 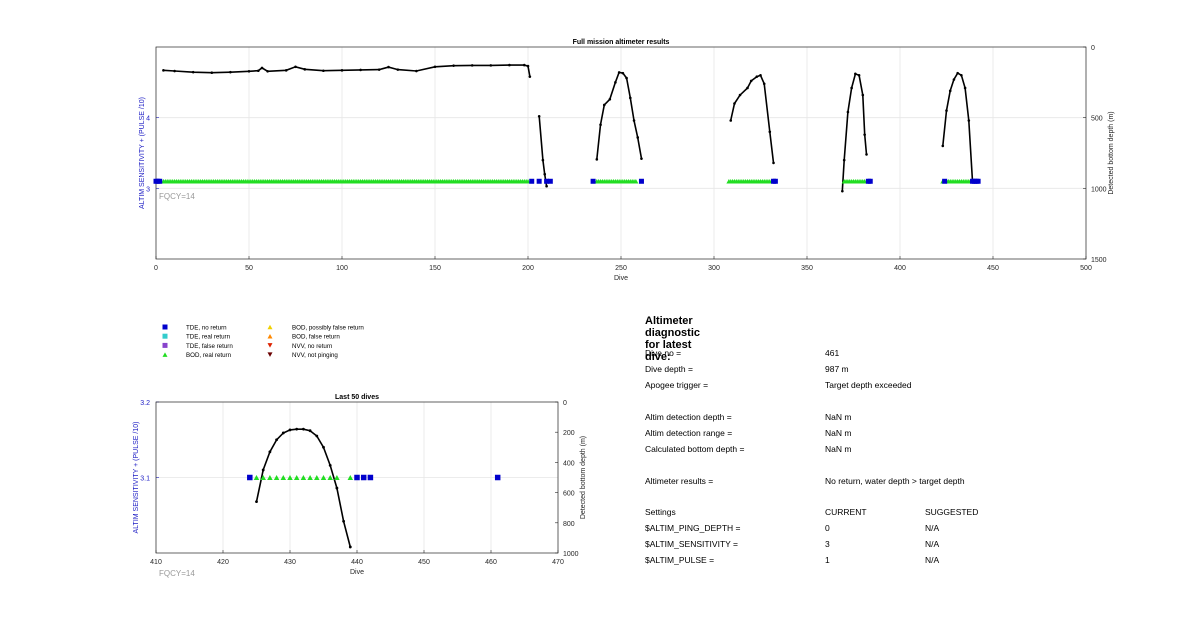 I want to click on settings-header-suggested: SUGGESTED, so click(x=952, y=512).